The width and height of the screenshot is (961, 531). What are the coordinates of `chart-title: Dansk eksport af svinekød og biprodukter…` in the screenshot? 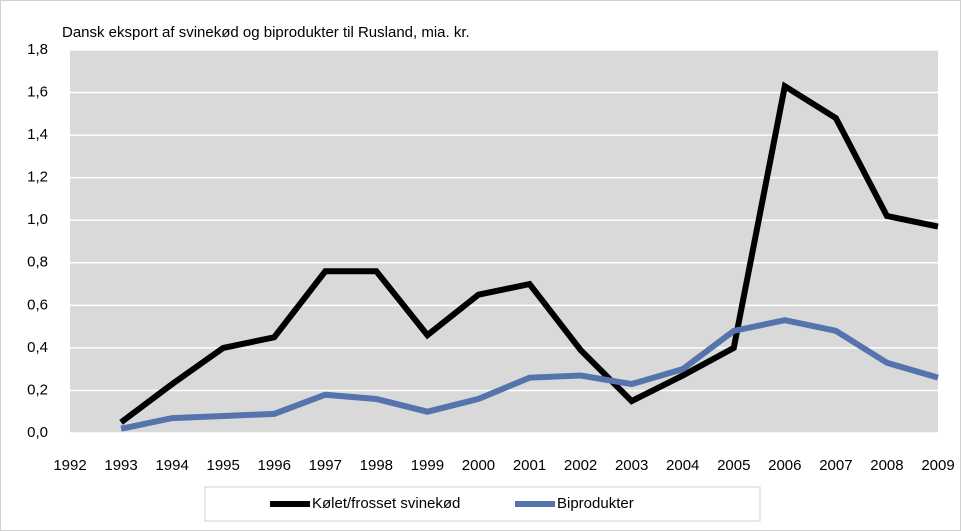 It's located at (266, 32).